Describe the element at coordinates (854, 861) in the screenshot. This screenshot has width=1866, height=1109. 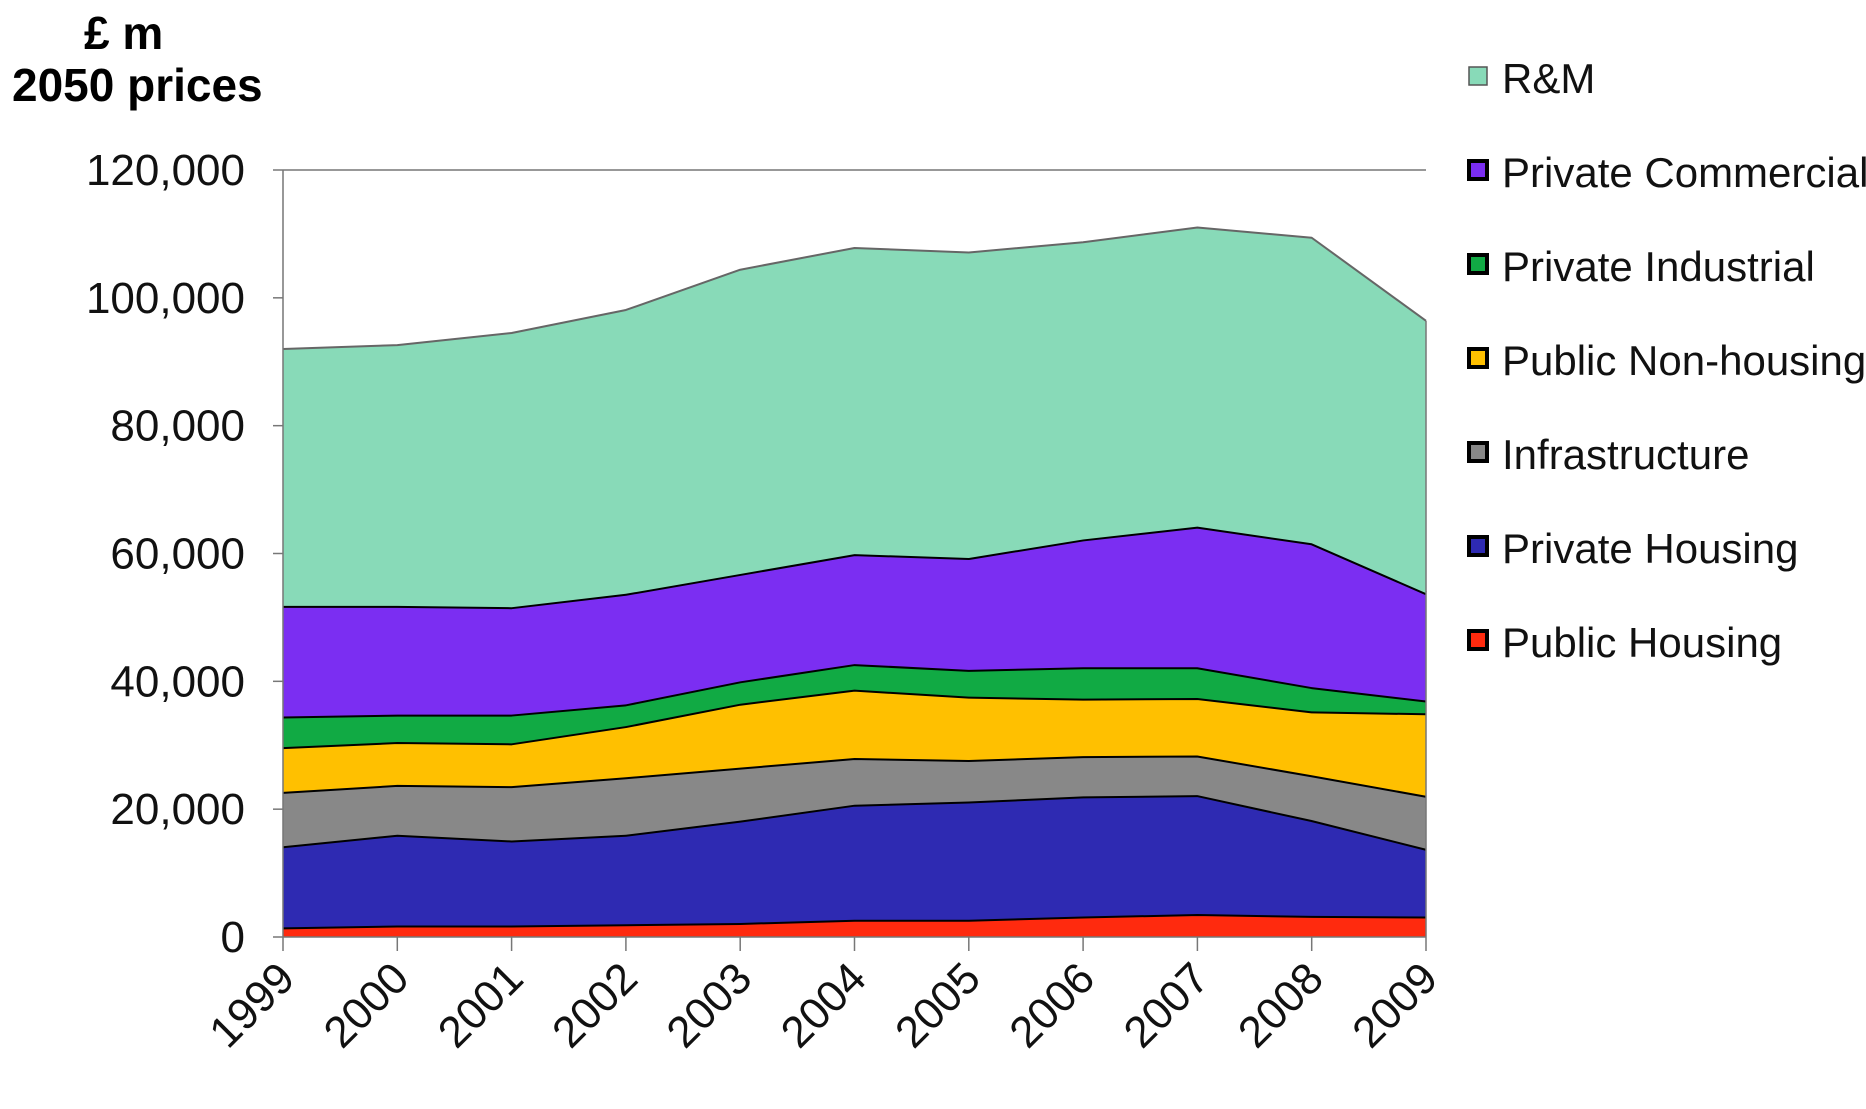
I see `area-private-housing` at that location.